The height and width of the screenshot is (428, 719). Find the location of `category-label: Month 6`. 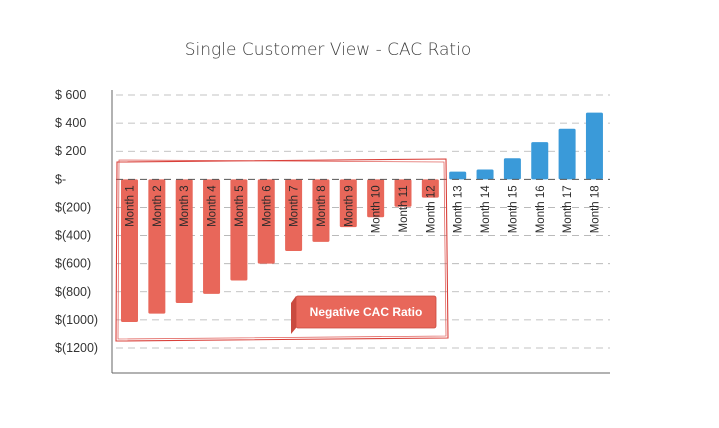

category-label: Month 6 is located at coordinates (267, 206).